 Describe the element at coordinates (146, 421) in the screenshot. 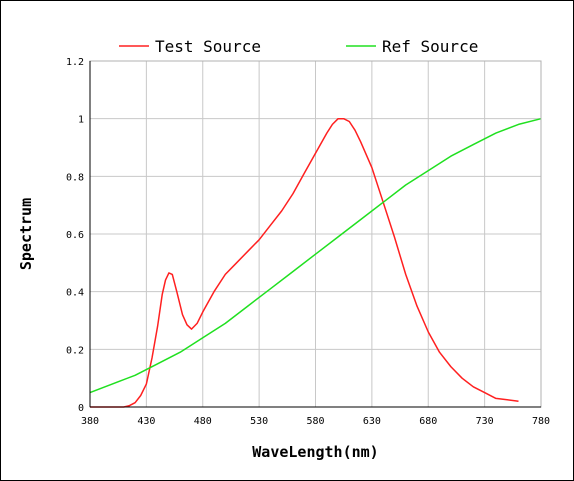

I see `x-tick-label: 430` at that location.